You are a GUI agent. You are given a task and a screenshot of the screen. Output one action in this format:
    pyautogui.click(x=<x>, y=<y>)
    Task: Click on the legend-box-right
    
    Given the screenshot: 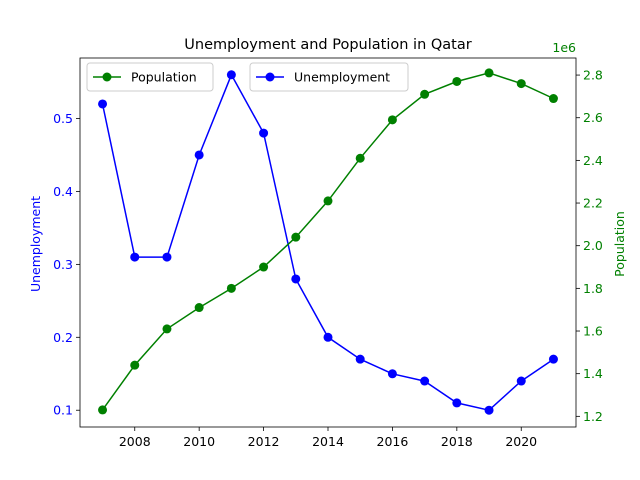 What is the action you would take?
    pyautogui.click(x=329, y=77)
    